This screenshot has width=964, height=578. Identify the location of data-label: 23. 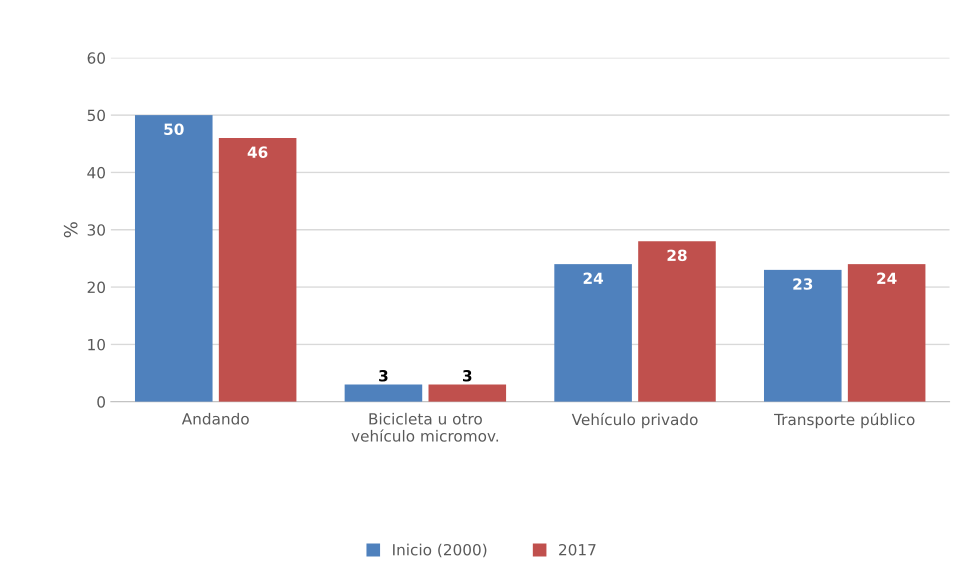
(802, 284).